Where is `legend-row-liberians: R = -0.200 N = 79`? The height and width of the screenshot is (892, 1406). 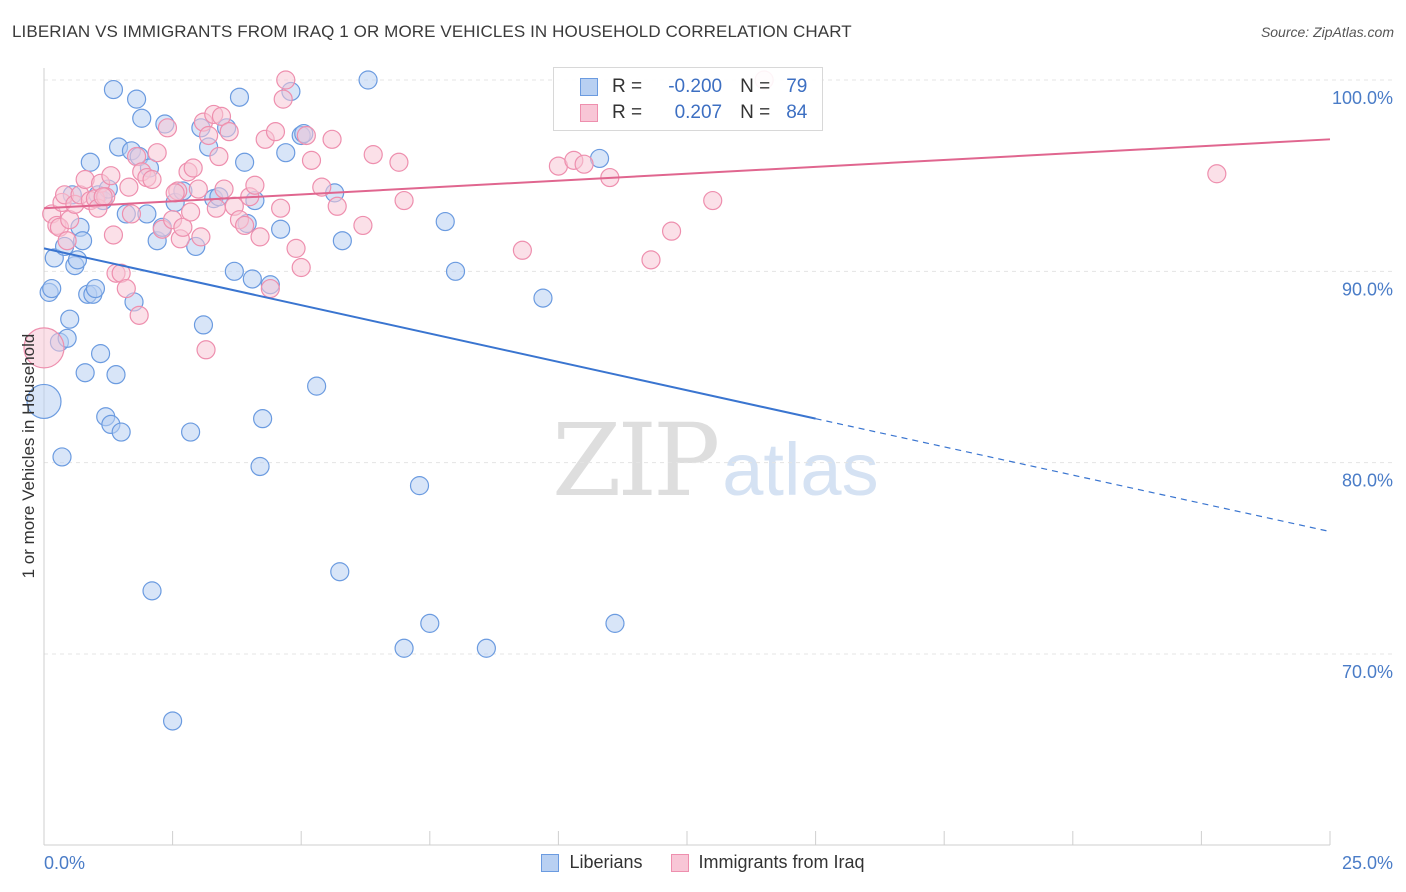
legend-row-liberians: R = -0.200 N = 79 is located at coordinates (693, 87).